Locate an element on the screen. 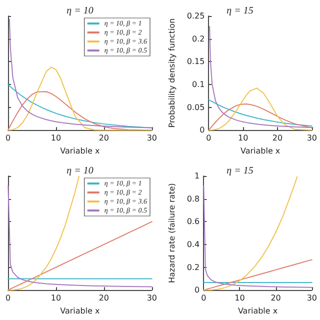  y-tick-label: 0.05 is located at coordinates (195, 107).